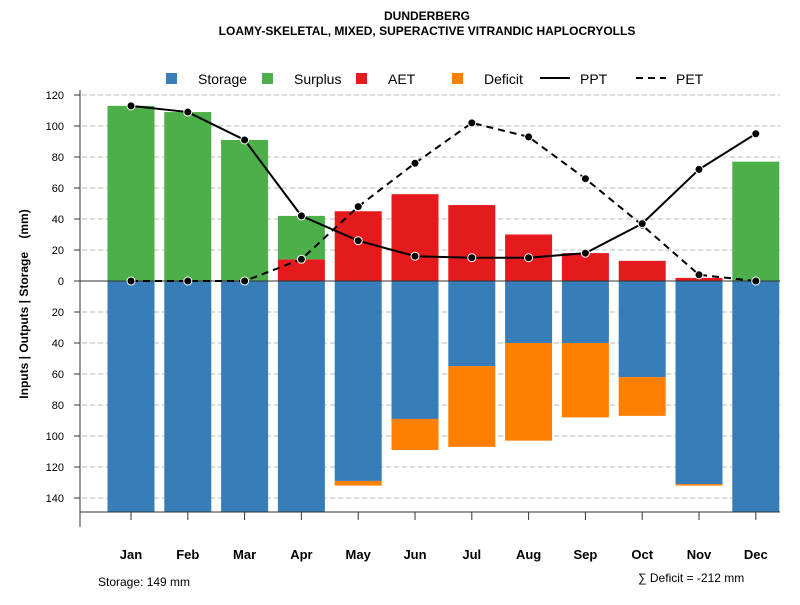 Image resolution: width=800 pixels, height=605 pixels. What do you see at coordinates (317, 79) in the screenshot?
I see `legend-label-surplus: Surplus` at bounding box center [317, 79].